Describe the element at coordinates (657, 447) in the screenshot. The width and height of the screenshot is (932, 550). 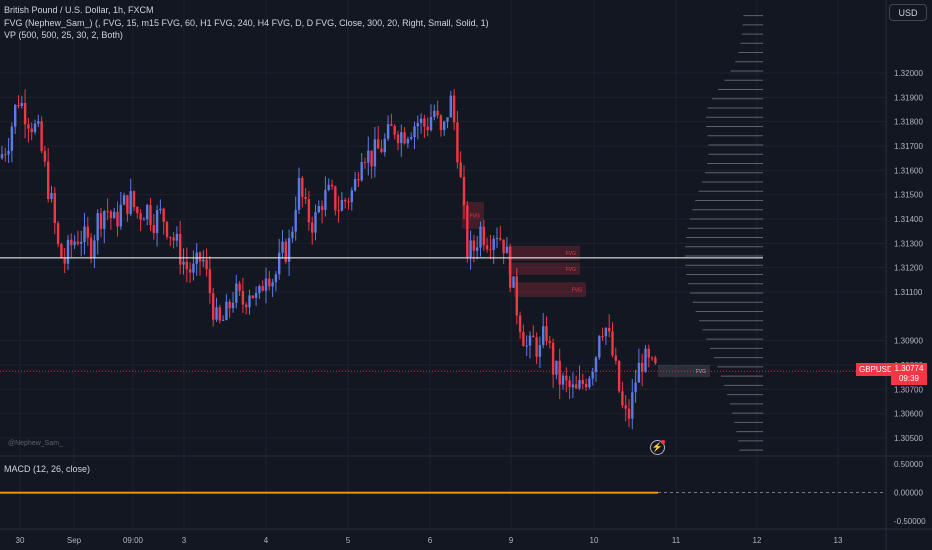
I see `lightning-icon: ⚡` at that location.